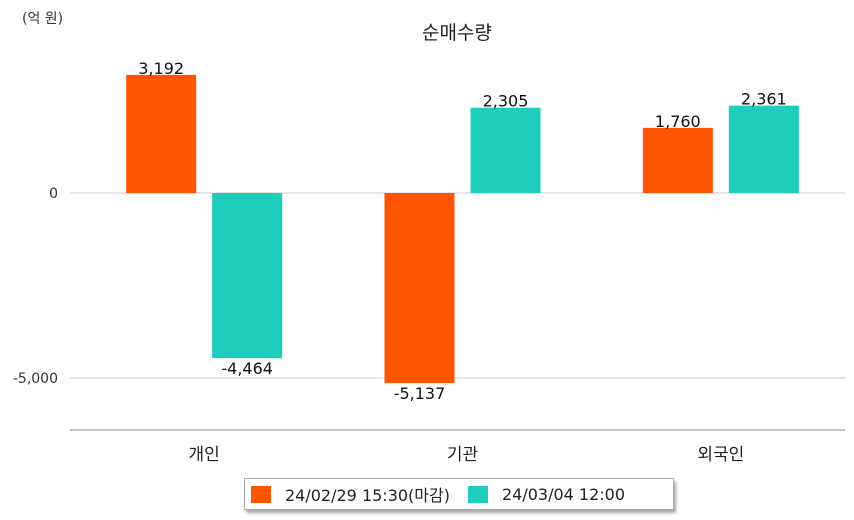 This screenshot has height=520, width=854. I want to click on data-label: -4,464, so click(247, 368).